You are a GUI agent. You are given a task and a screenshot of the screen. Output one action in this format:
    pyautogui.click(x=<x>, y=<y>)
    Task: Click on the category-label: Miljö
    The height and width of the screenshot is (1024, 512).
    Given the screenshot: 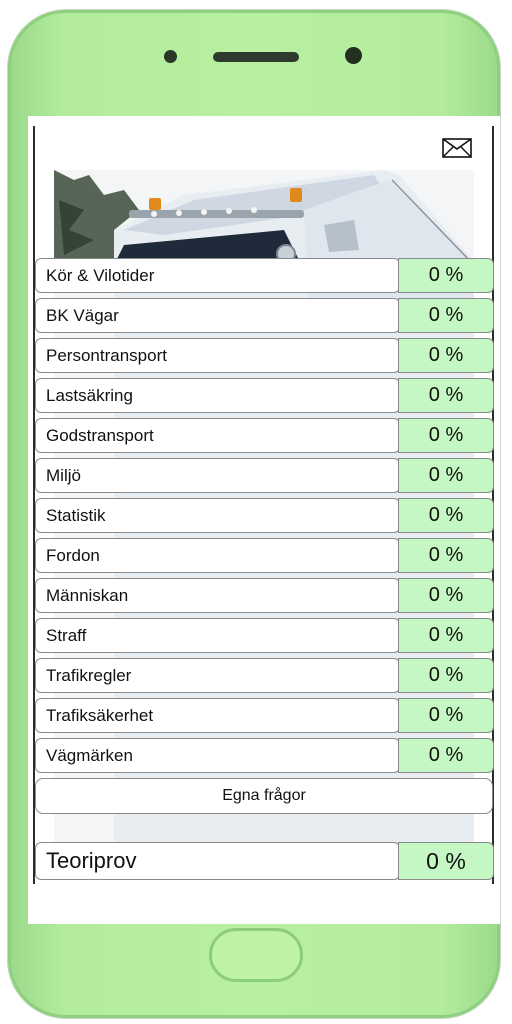 What is the action you would take?
    pyautogui.click(x=217, y=475)
    